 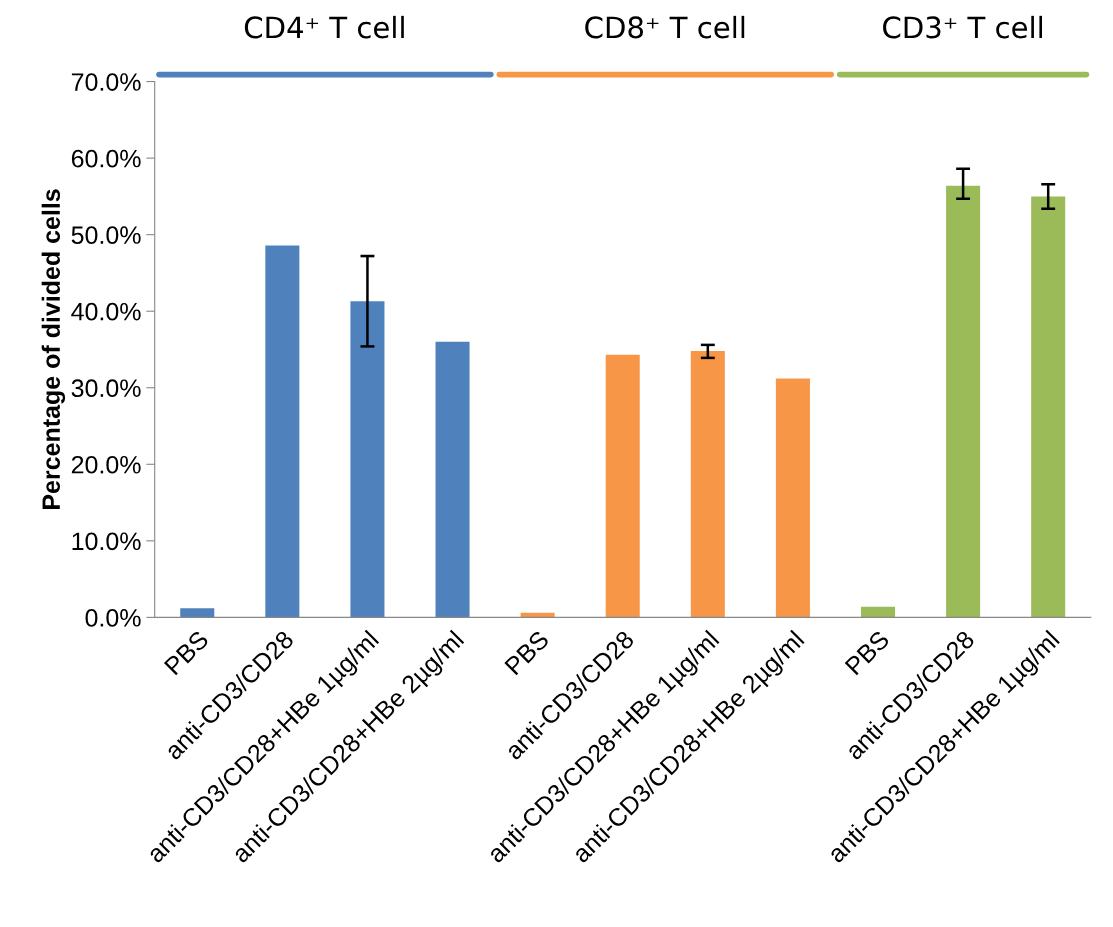 What do you see at coordinates (113, 617) in the screenshot?
I see `y-tick-label: 0.0%` at bounding box center [113, 617].